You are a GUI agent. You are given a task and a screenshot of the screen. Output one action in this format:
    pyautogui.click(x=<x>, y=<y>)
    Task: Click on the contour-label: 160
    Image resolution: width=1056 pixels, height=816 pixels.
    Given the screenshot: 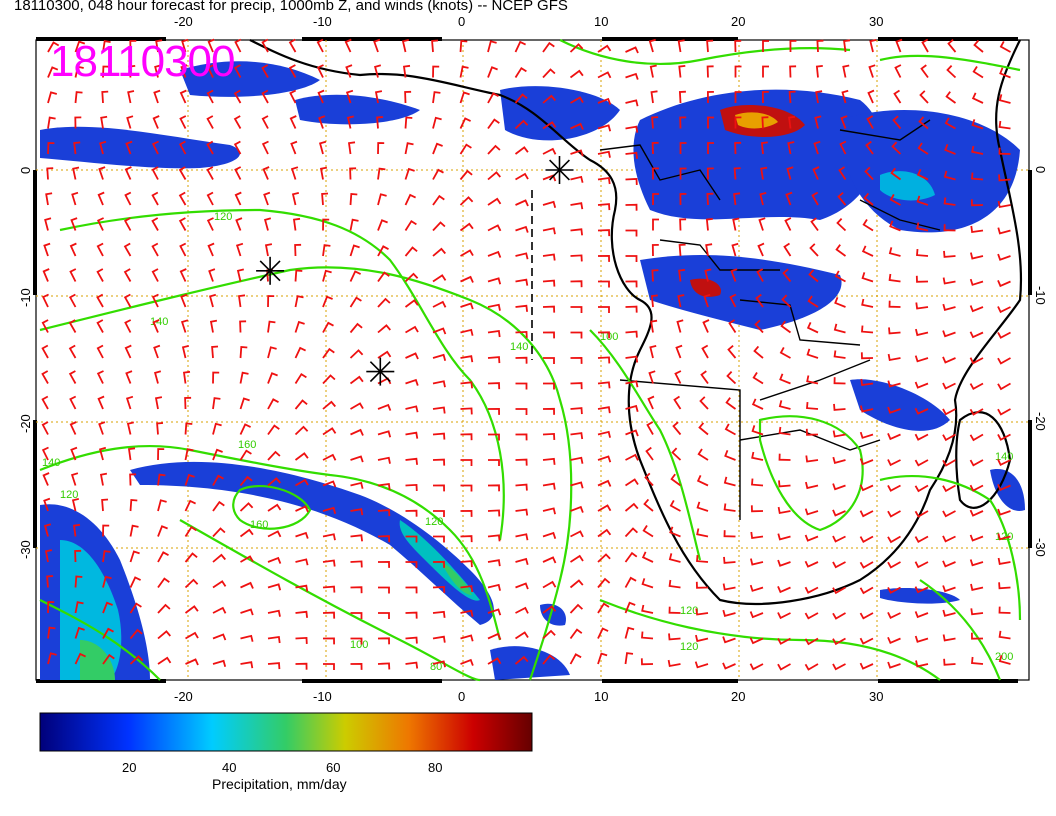 What is the action you would take?
    pyautogui.click(x=247, y=445)
    